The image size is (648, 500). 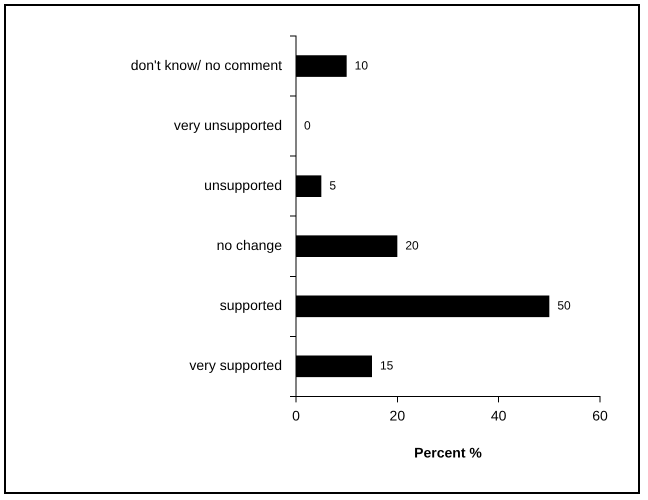 I want to click on data-label: 20, so click(x=412, y=245).